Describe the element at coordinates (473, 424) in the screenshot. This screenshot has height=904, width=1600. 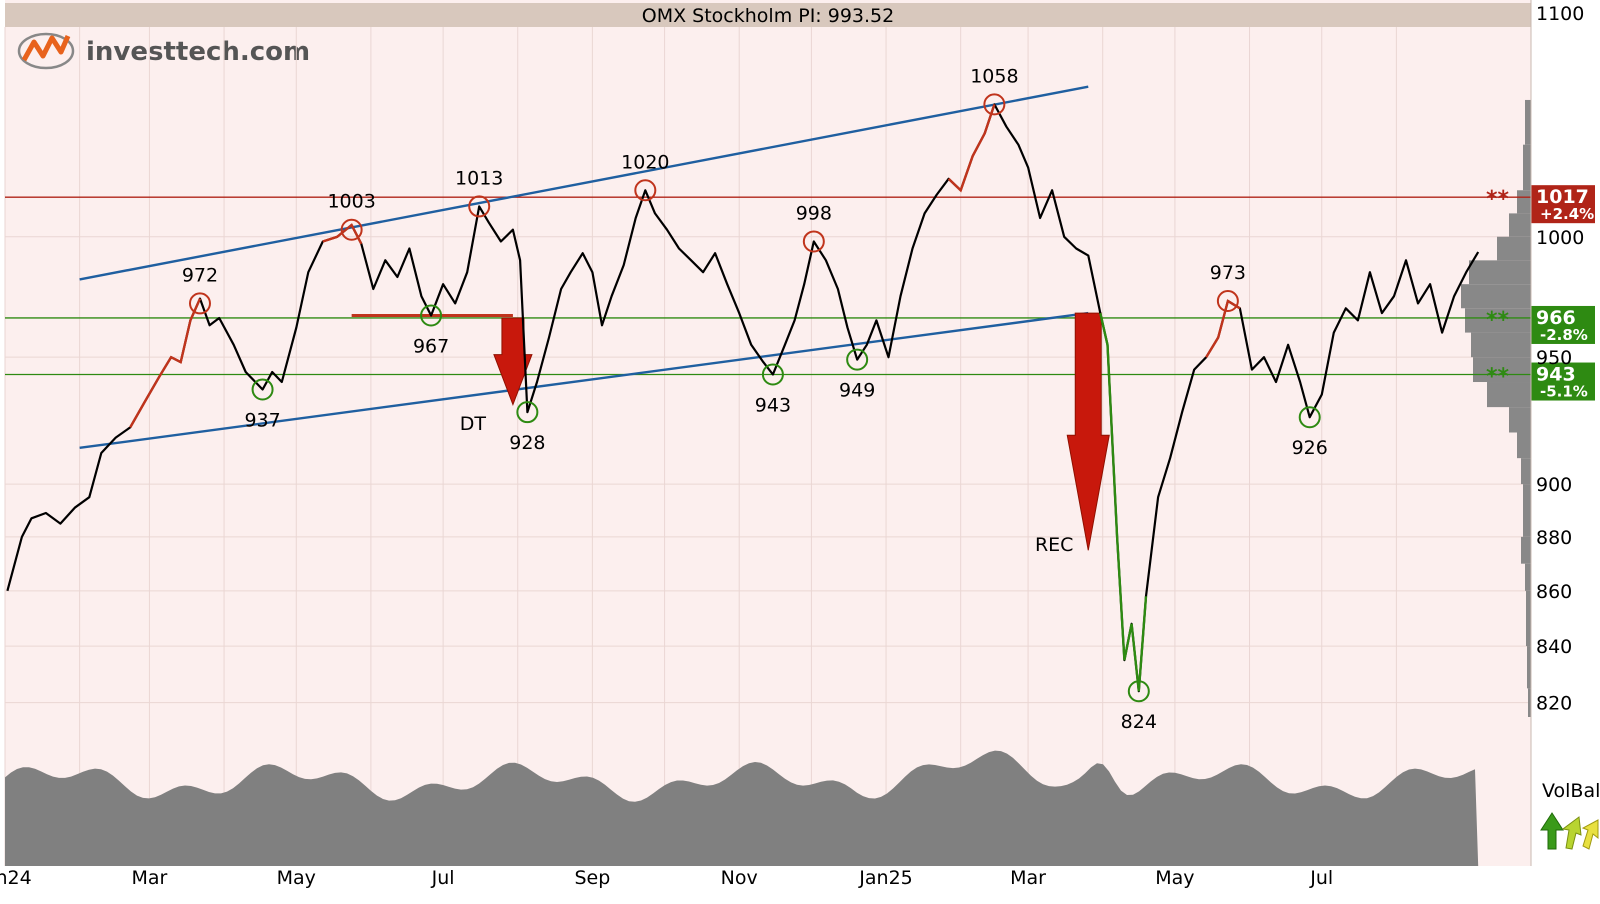
I see `pattern-label-dt: DT` at that location.